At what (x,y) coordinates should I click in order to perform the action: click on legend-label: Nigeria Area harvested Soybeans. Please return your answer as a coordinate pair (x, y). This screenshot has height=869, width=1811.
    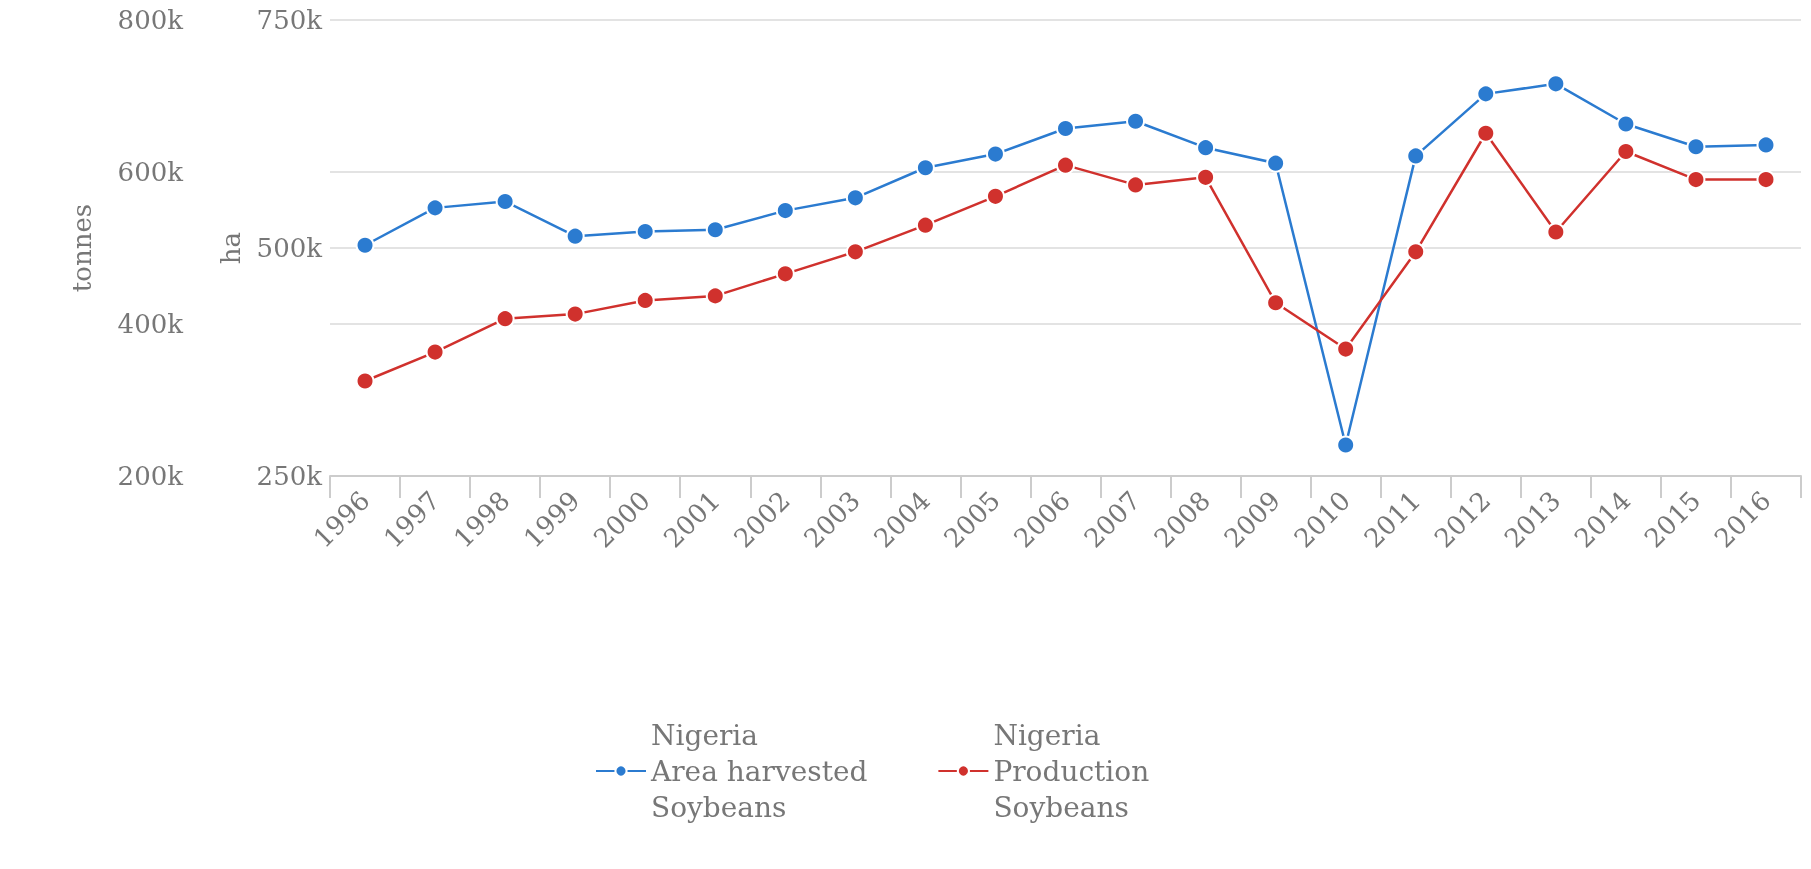
    Looking at the image, I should click on (759, 771).